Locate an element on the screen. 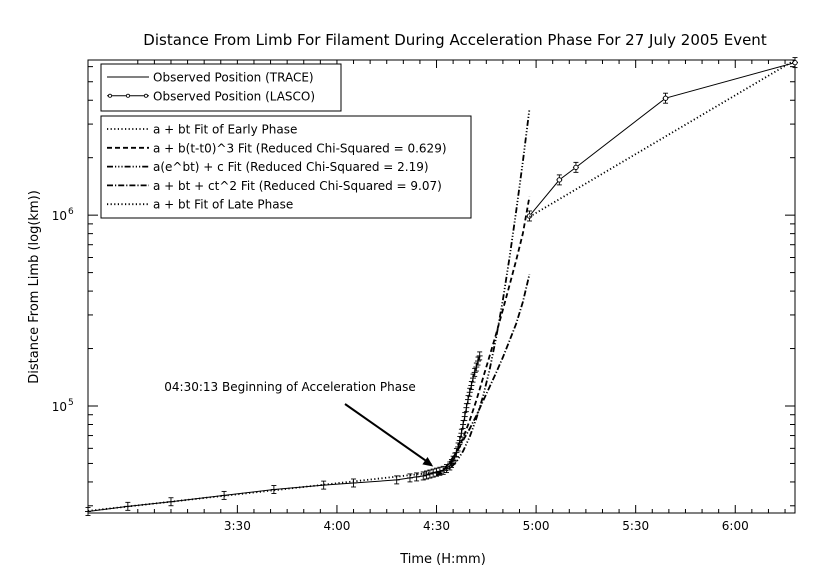 Image resolution: width=830 pixels, height=575 pixels. annotation-text: 04:30:13 Beginning of Acceleration Phase is located at coordinates (289, 387).